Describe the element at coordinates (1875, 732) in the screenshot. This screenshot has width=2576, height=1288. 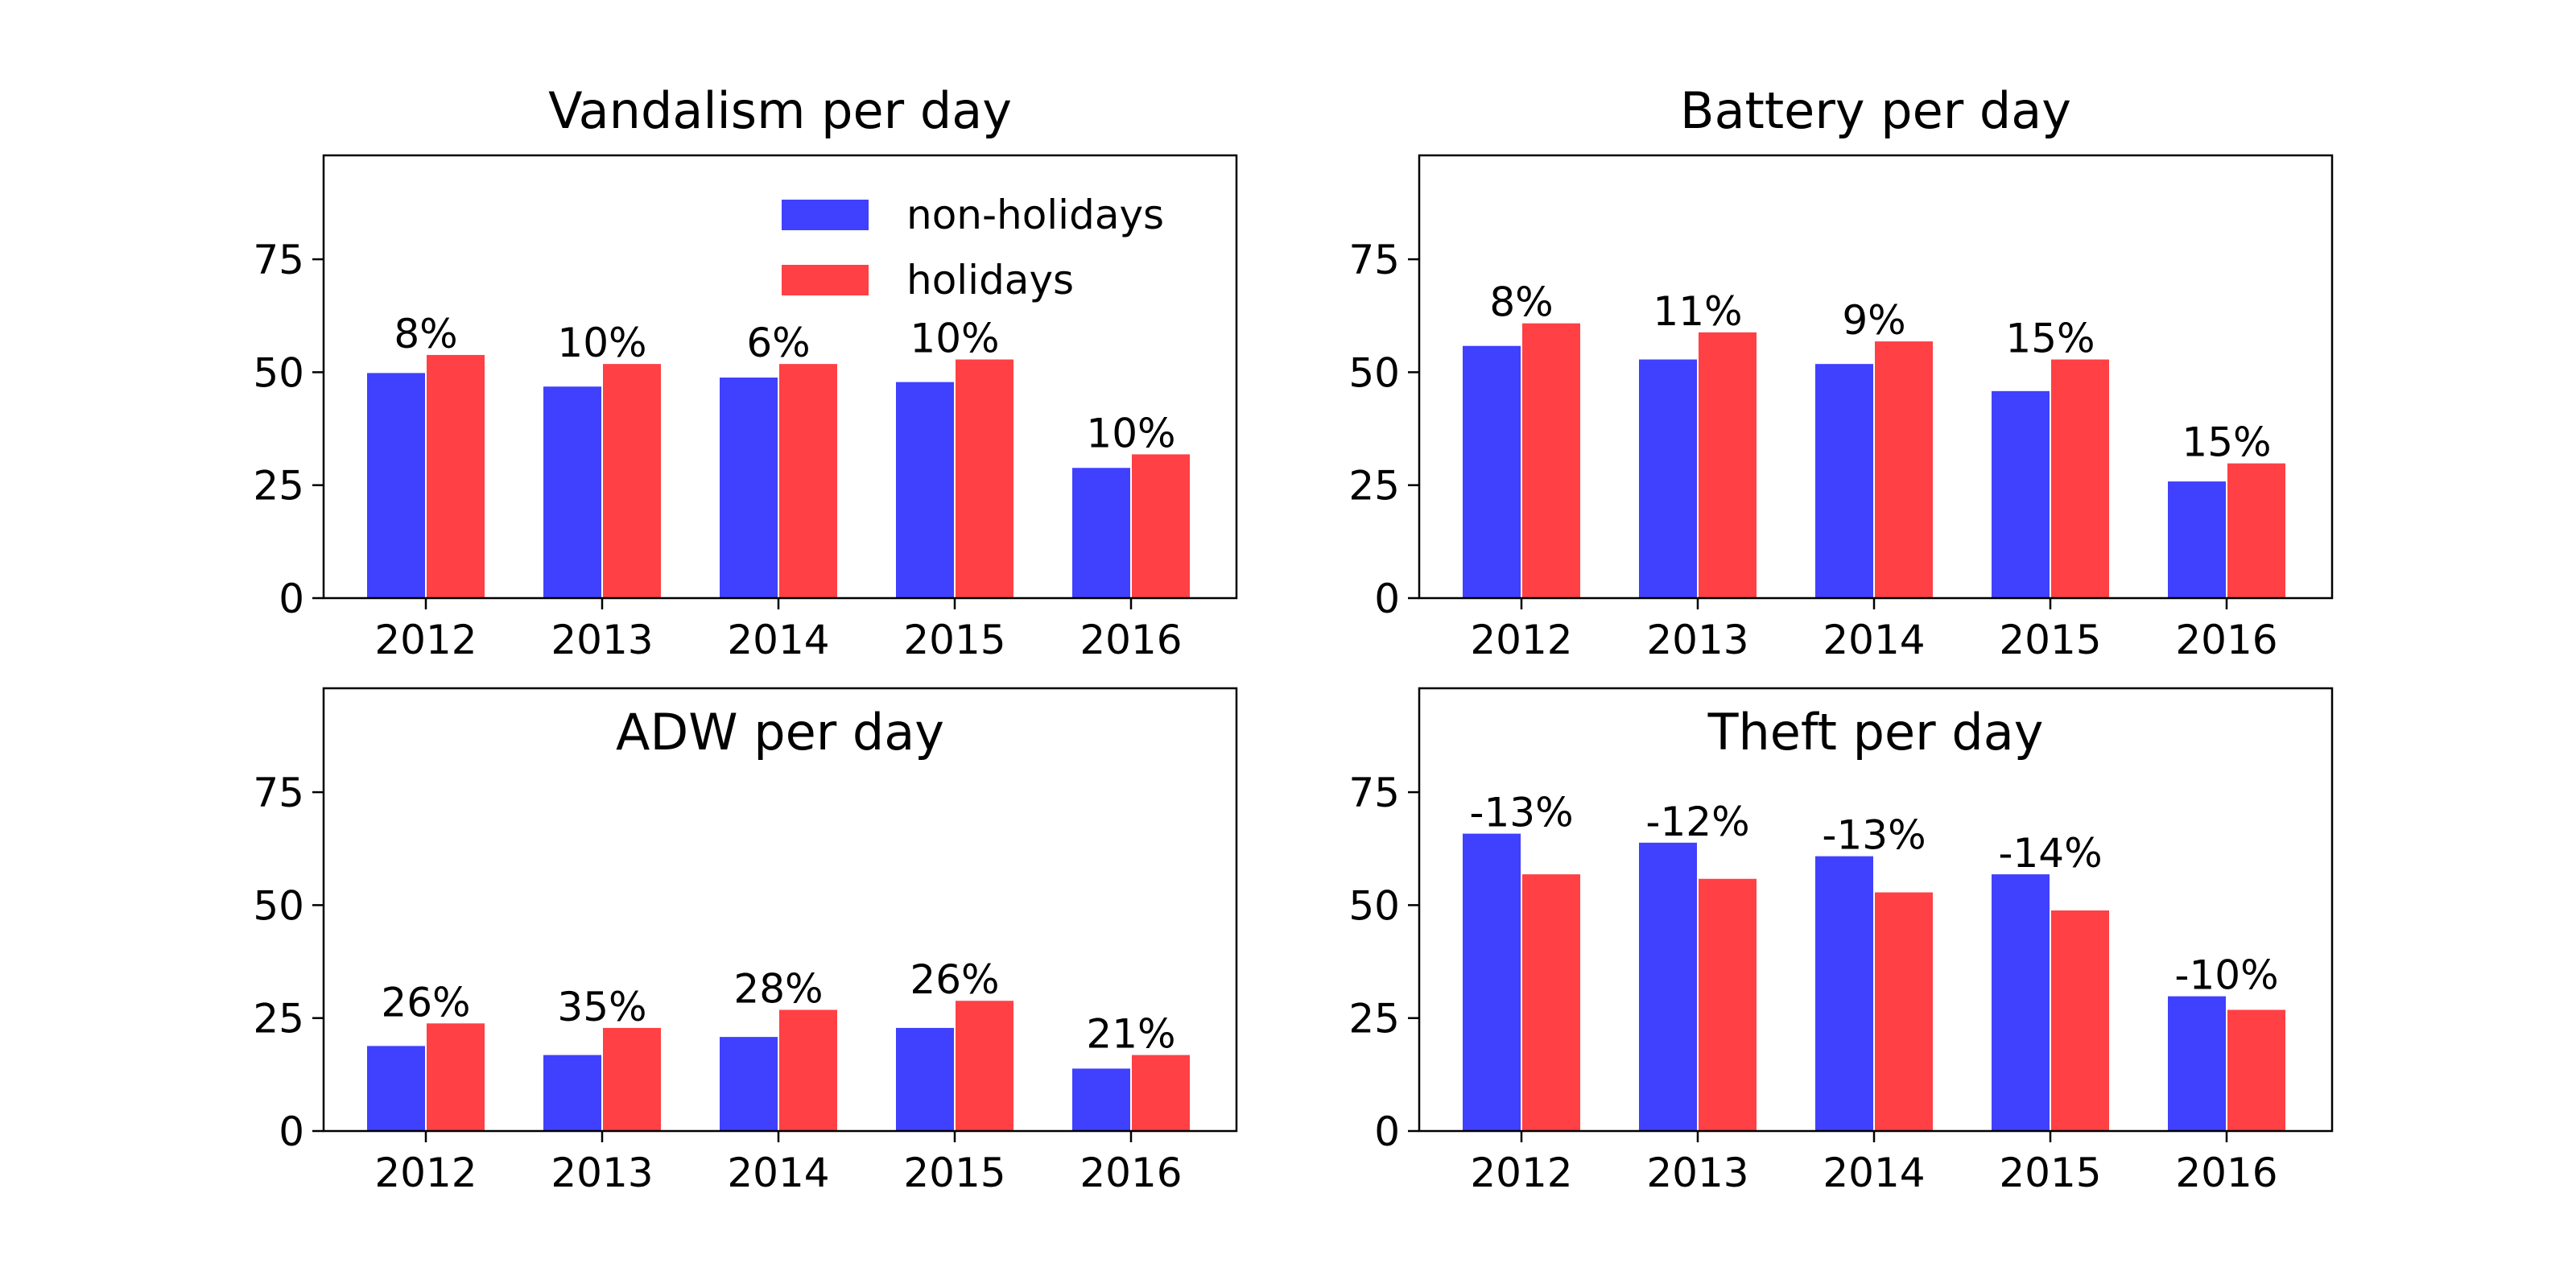
I see `subplot-title: Theft per day` at that location.